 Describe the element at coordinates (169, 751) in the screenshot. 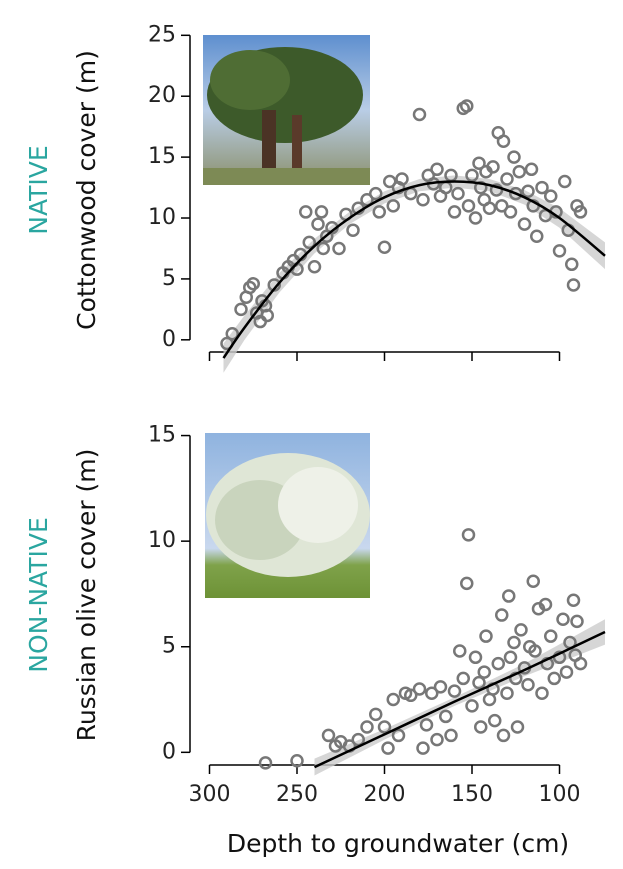

I see `y-tick-label: 0` at that location.